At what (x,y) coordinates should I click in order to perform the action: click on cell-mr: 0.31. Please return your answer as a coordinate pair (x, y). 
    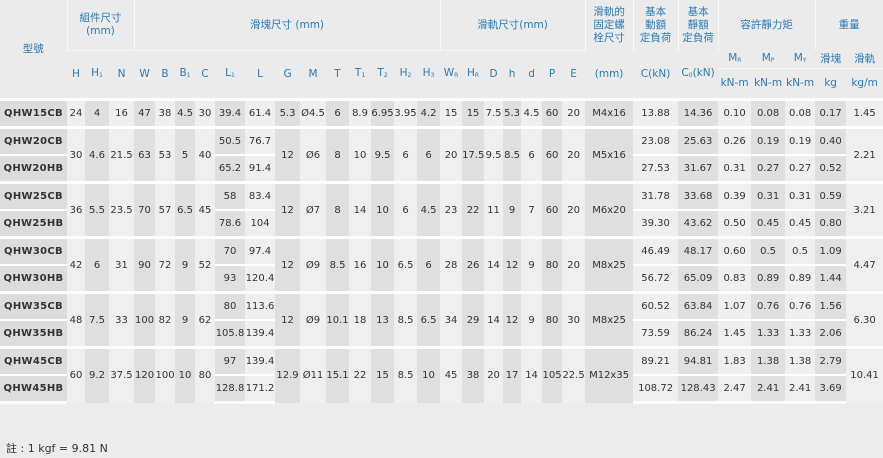
    Looking at the image, I should click on (735, 168).